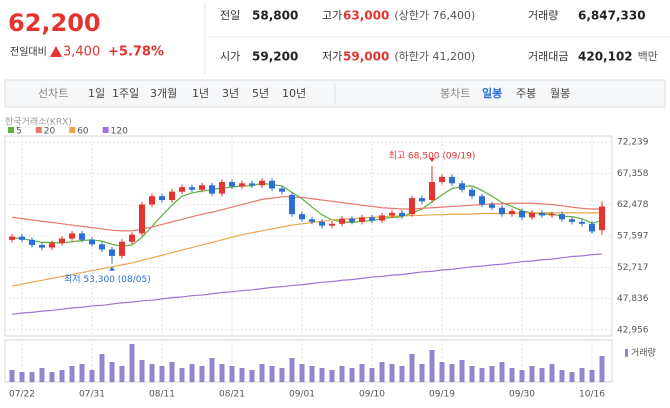  I want to click on stat-label: 전일, so click(230, 15).